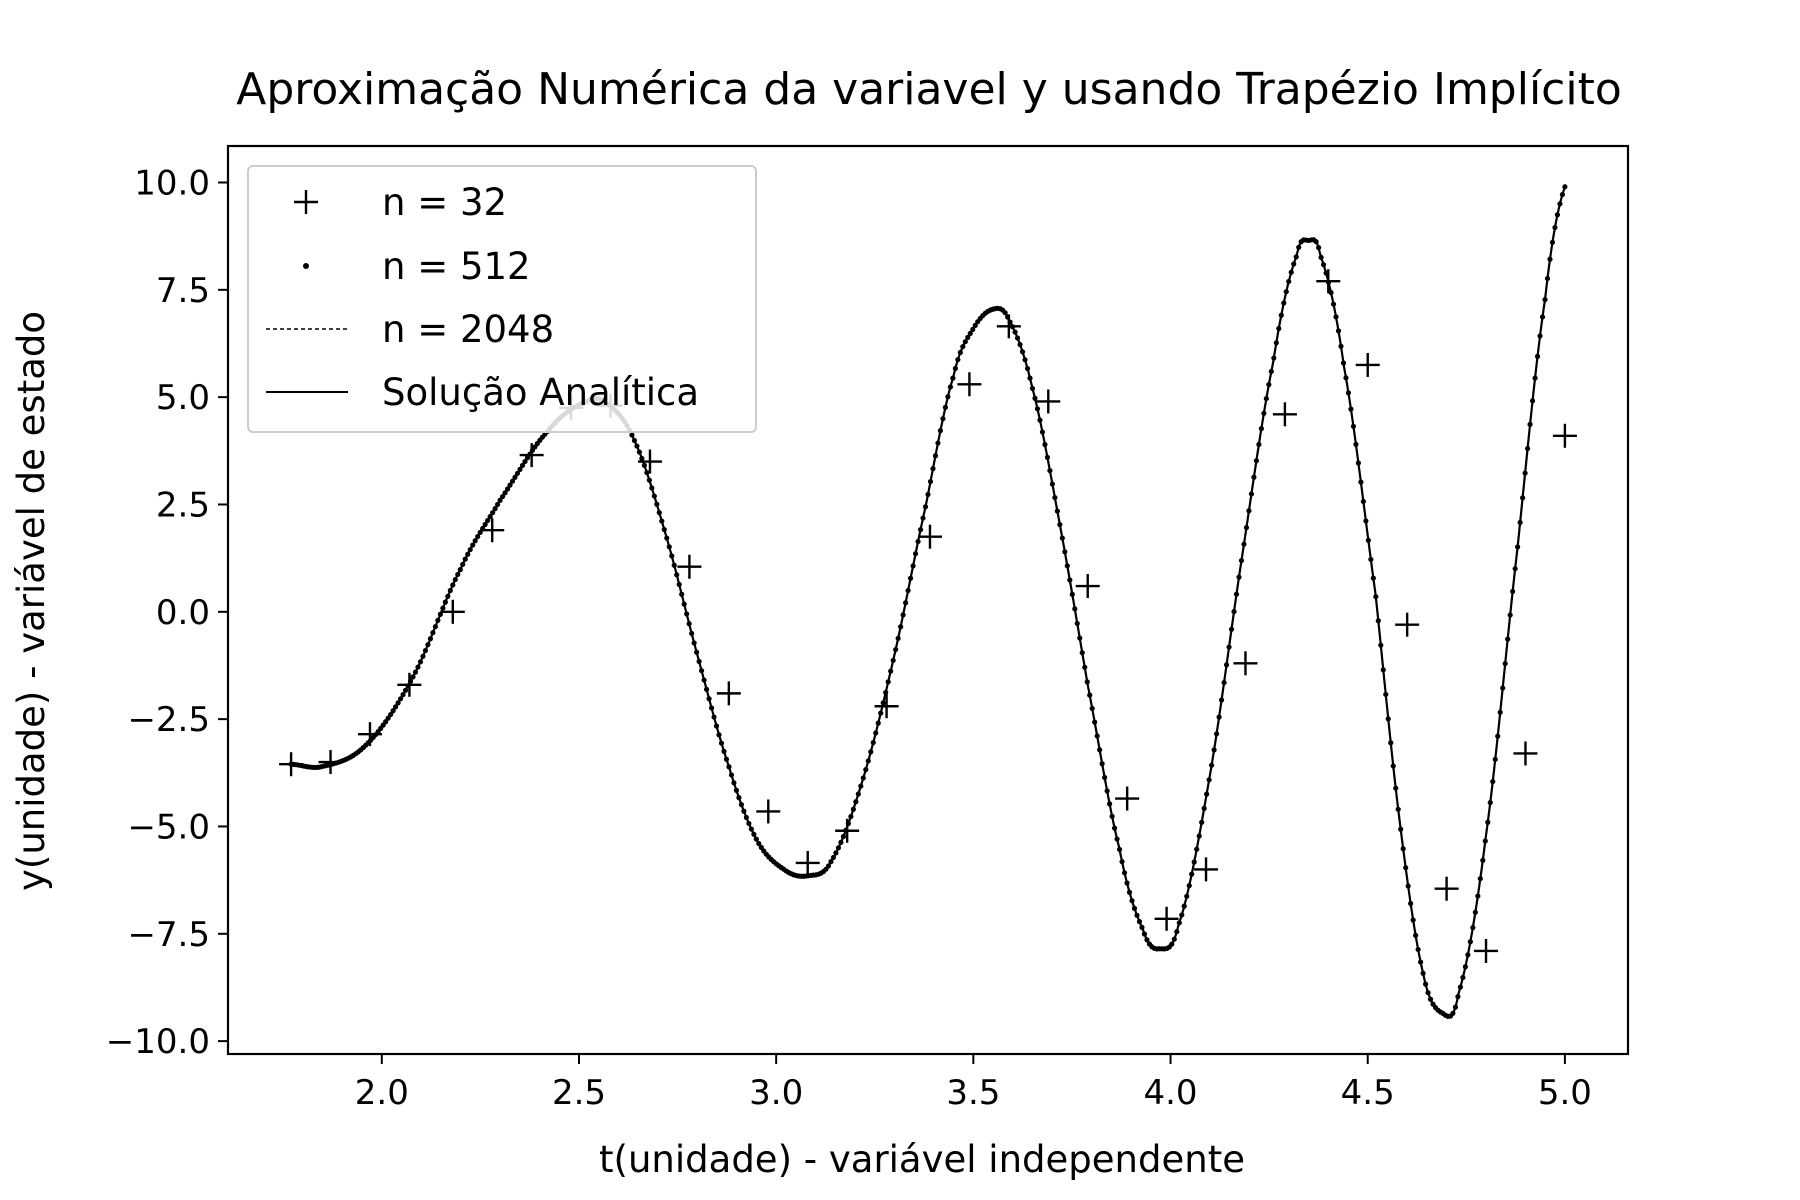  I want to click on x-tick-label: 3.0, so click(776, 1093).